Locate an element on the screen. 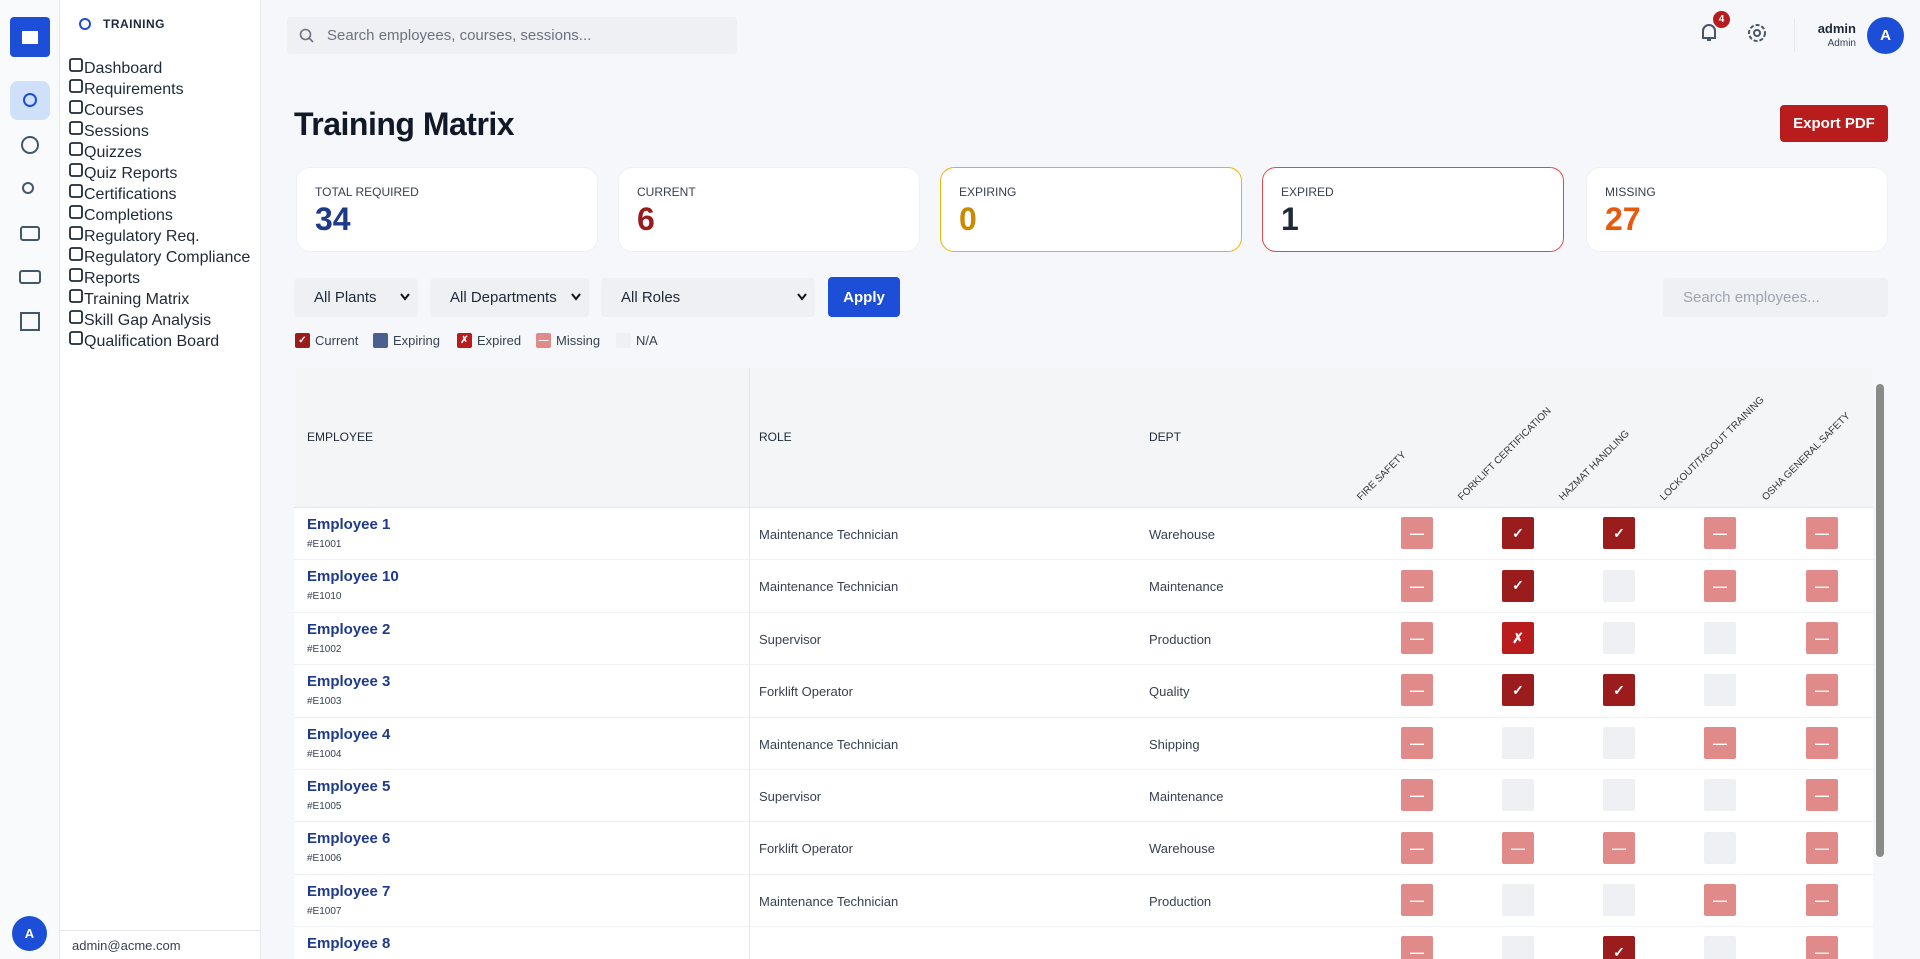 Image resolution: width=1920 pixels, height=959 pixels. employee-name: Employee 3 is located at coordinates (349, 682).